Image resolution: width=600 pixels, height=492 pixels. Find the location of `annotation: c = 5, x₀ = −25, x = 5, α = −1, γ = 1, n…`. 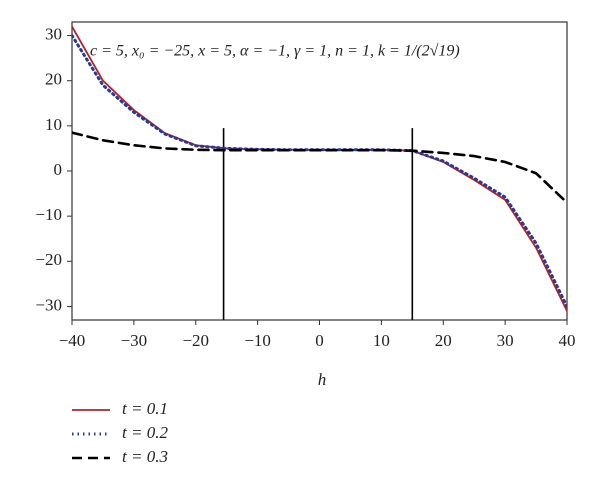

annotation: c = 5, x₀ = −25, x = 5, α = −1, γ = 1, n… is located at coordinates (275, 51).